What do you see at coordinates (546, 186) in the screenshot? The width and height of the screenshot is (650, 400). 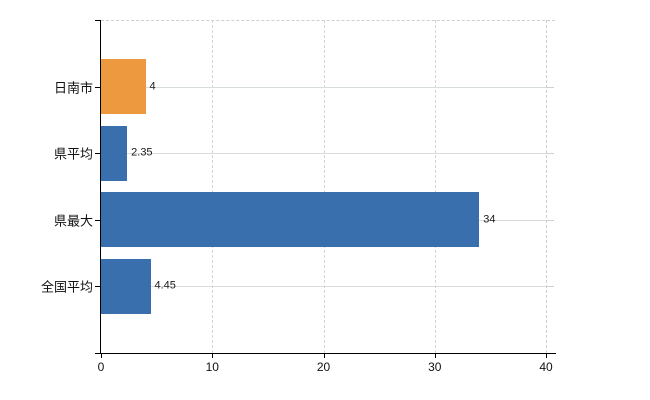 I see `plot-right-border` at bounding box center [546, 186].